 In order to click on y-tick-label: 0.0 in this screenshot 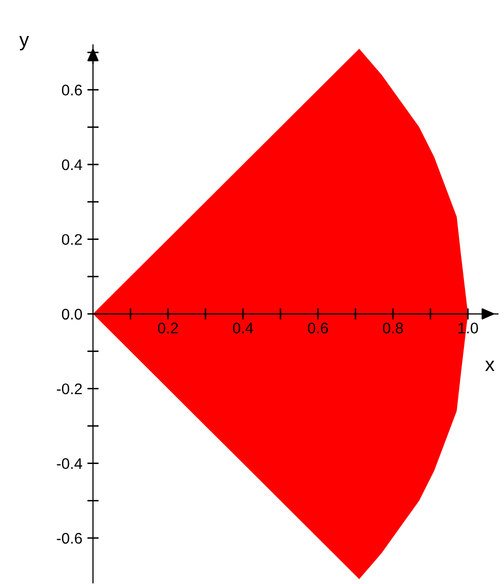, I will do `click(72, 314)`.